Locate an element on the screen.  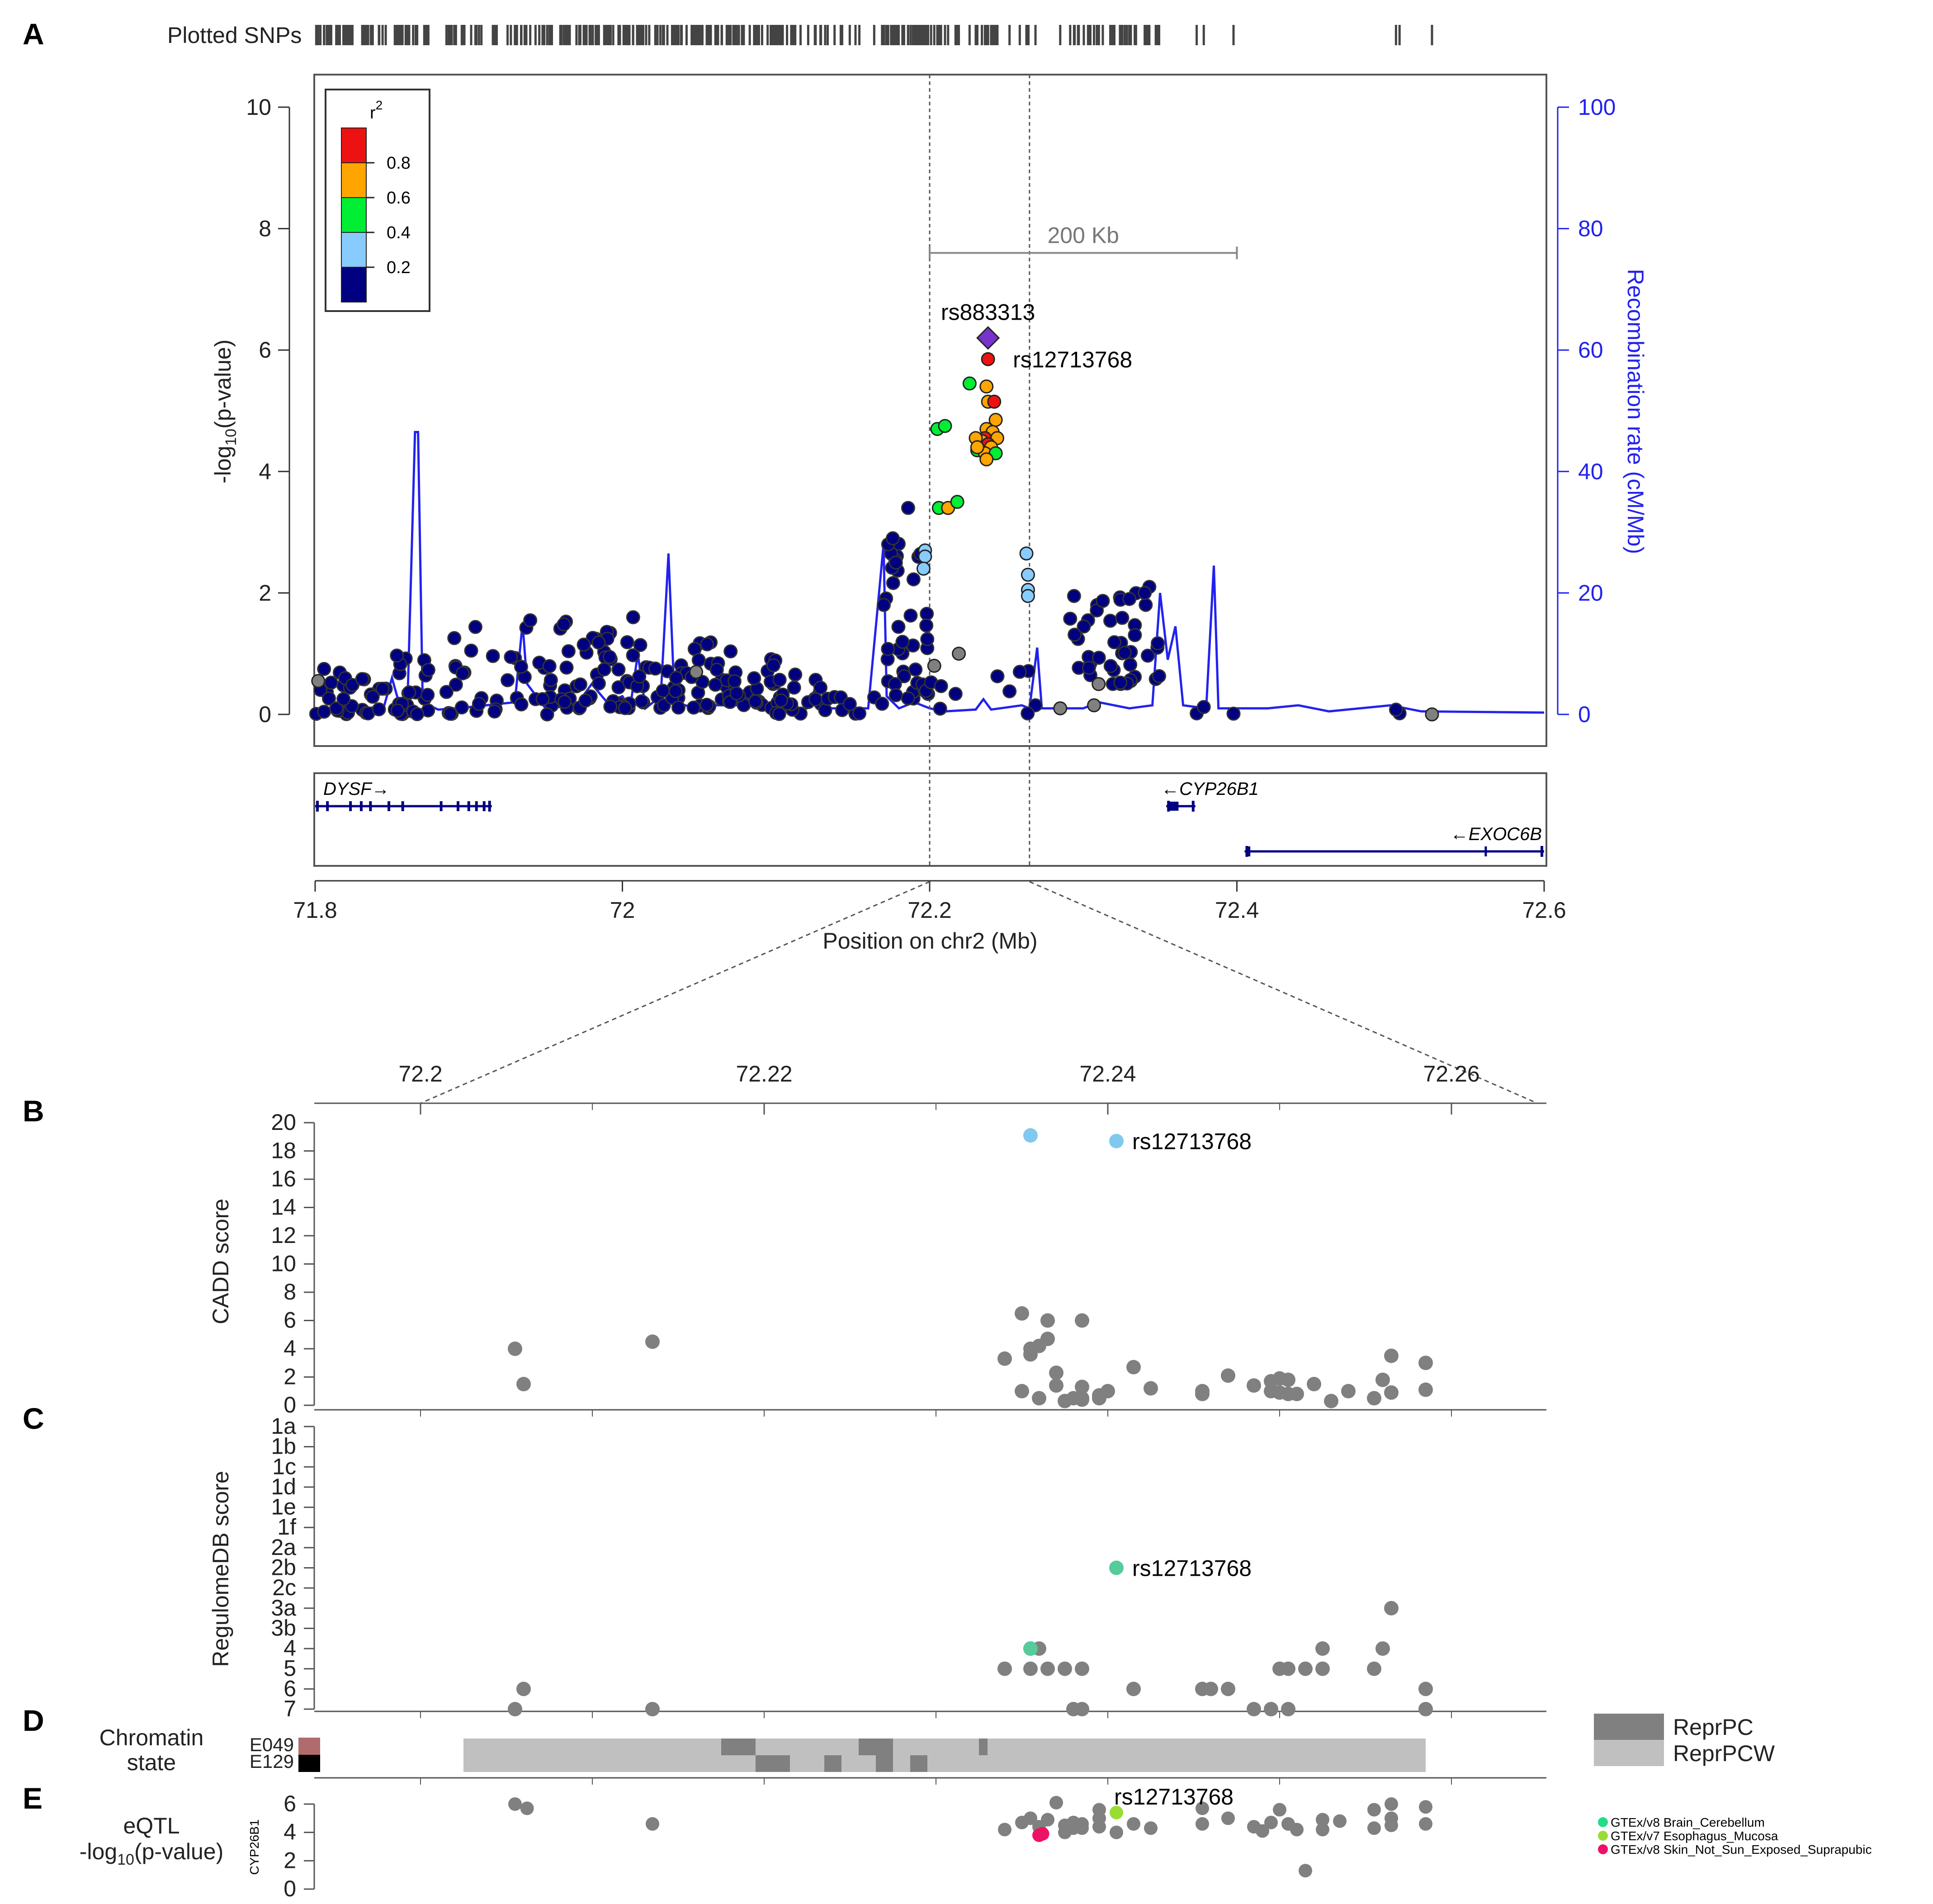
association-points is located at coordinates (874, 524).